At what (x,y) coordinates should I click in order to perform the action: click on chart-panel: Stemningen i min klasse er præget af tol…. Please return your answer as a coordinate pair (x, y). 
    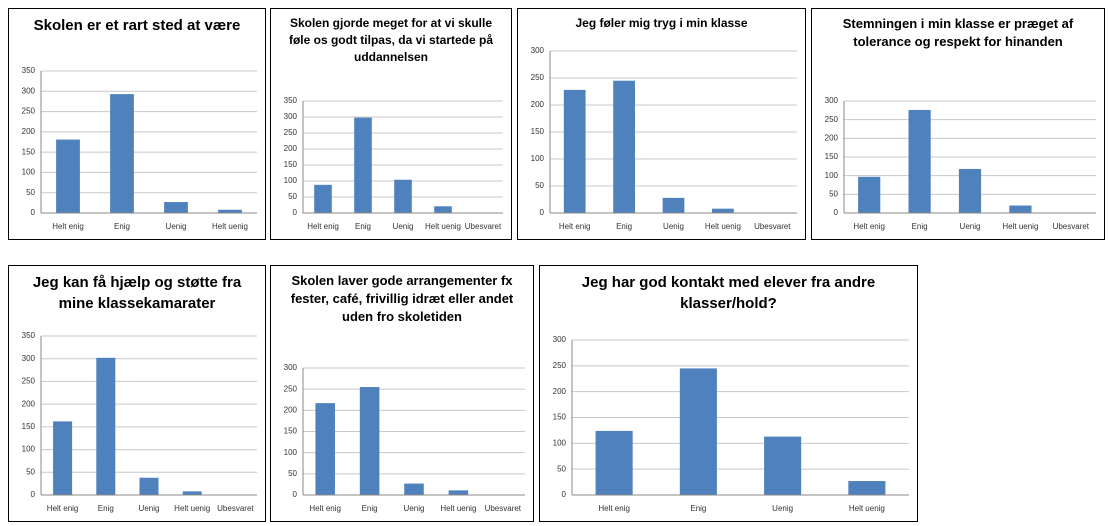
    Looking at the image, I should click on (958, 124).